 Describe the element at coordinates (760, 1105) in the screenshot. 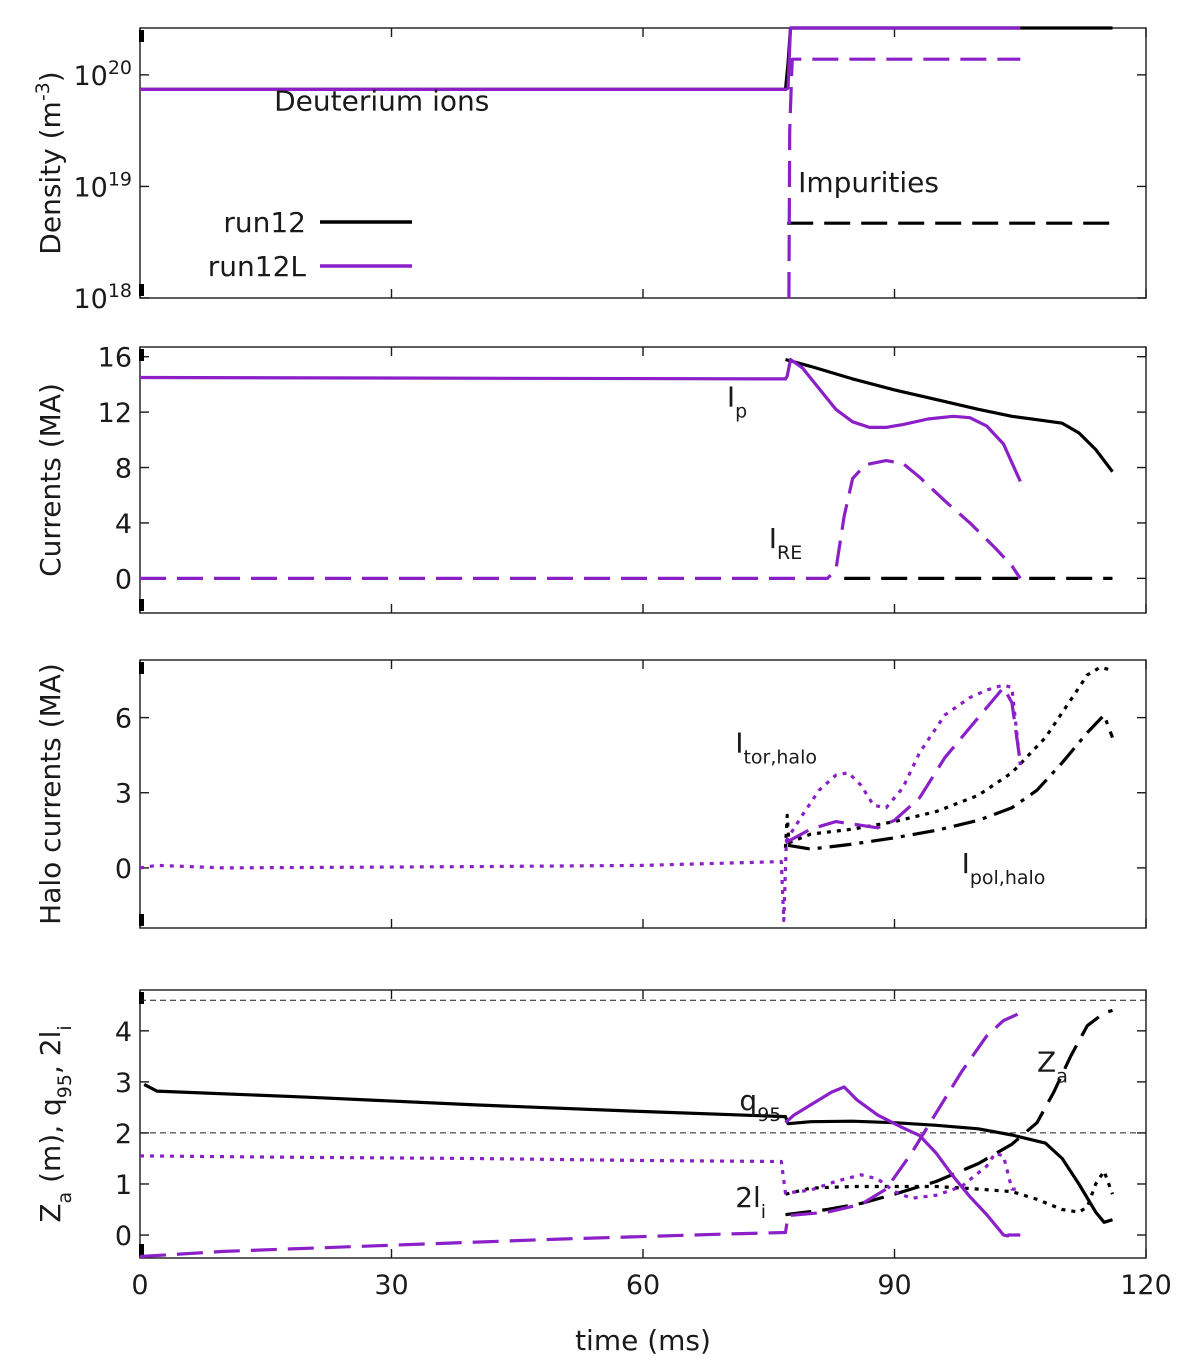

I see `annotation: q95` at that location.